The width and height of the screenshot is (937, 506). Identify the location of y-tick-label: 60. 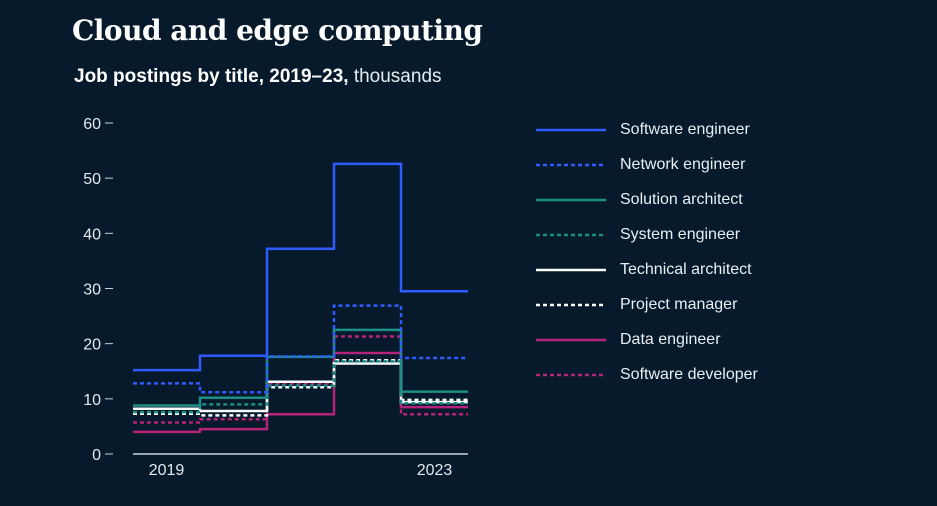
(92, 124).